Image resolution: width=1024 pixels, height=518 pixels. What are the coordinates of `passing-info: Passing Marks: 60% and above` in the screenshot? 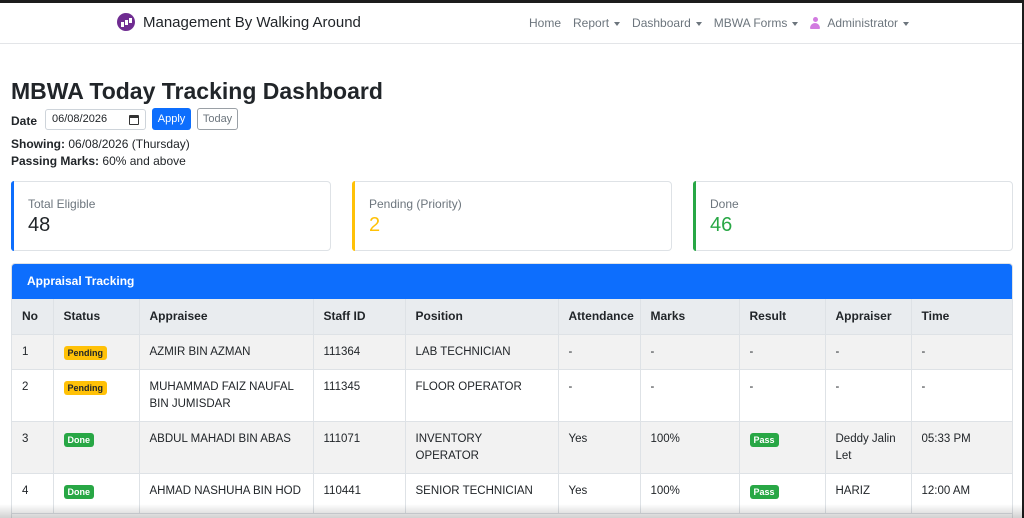 It's located at (98, 161).